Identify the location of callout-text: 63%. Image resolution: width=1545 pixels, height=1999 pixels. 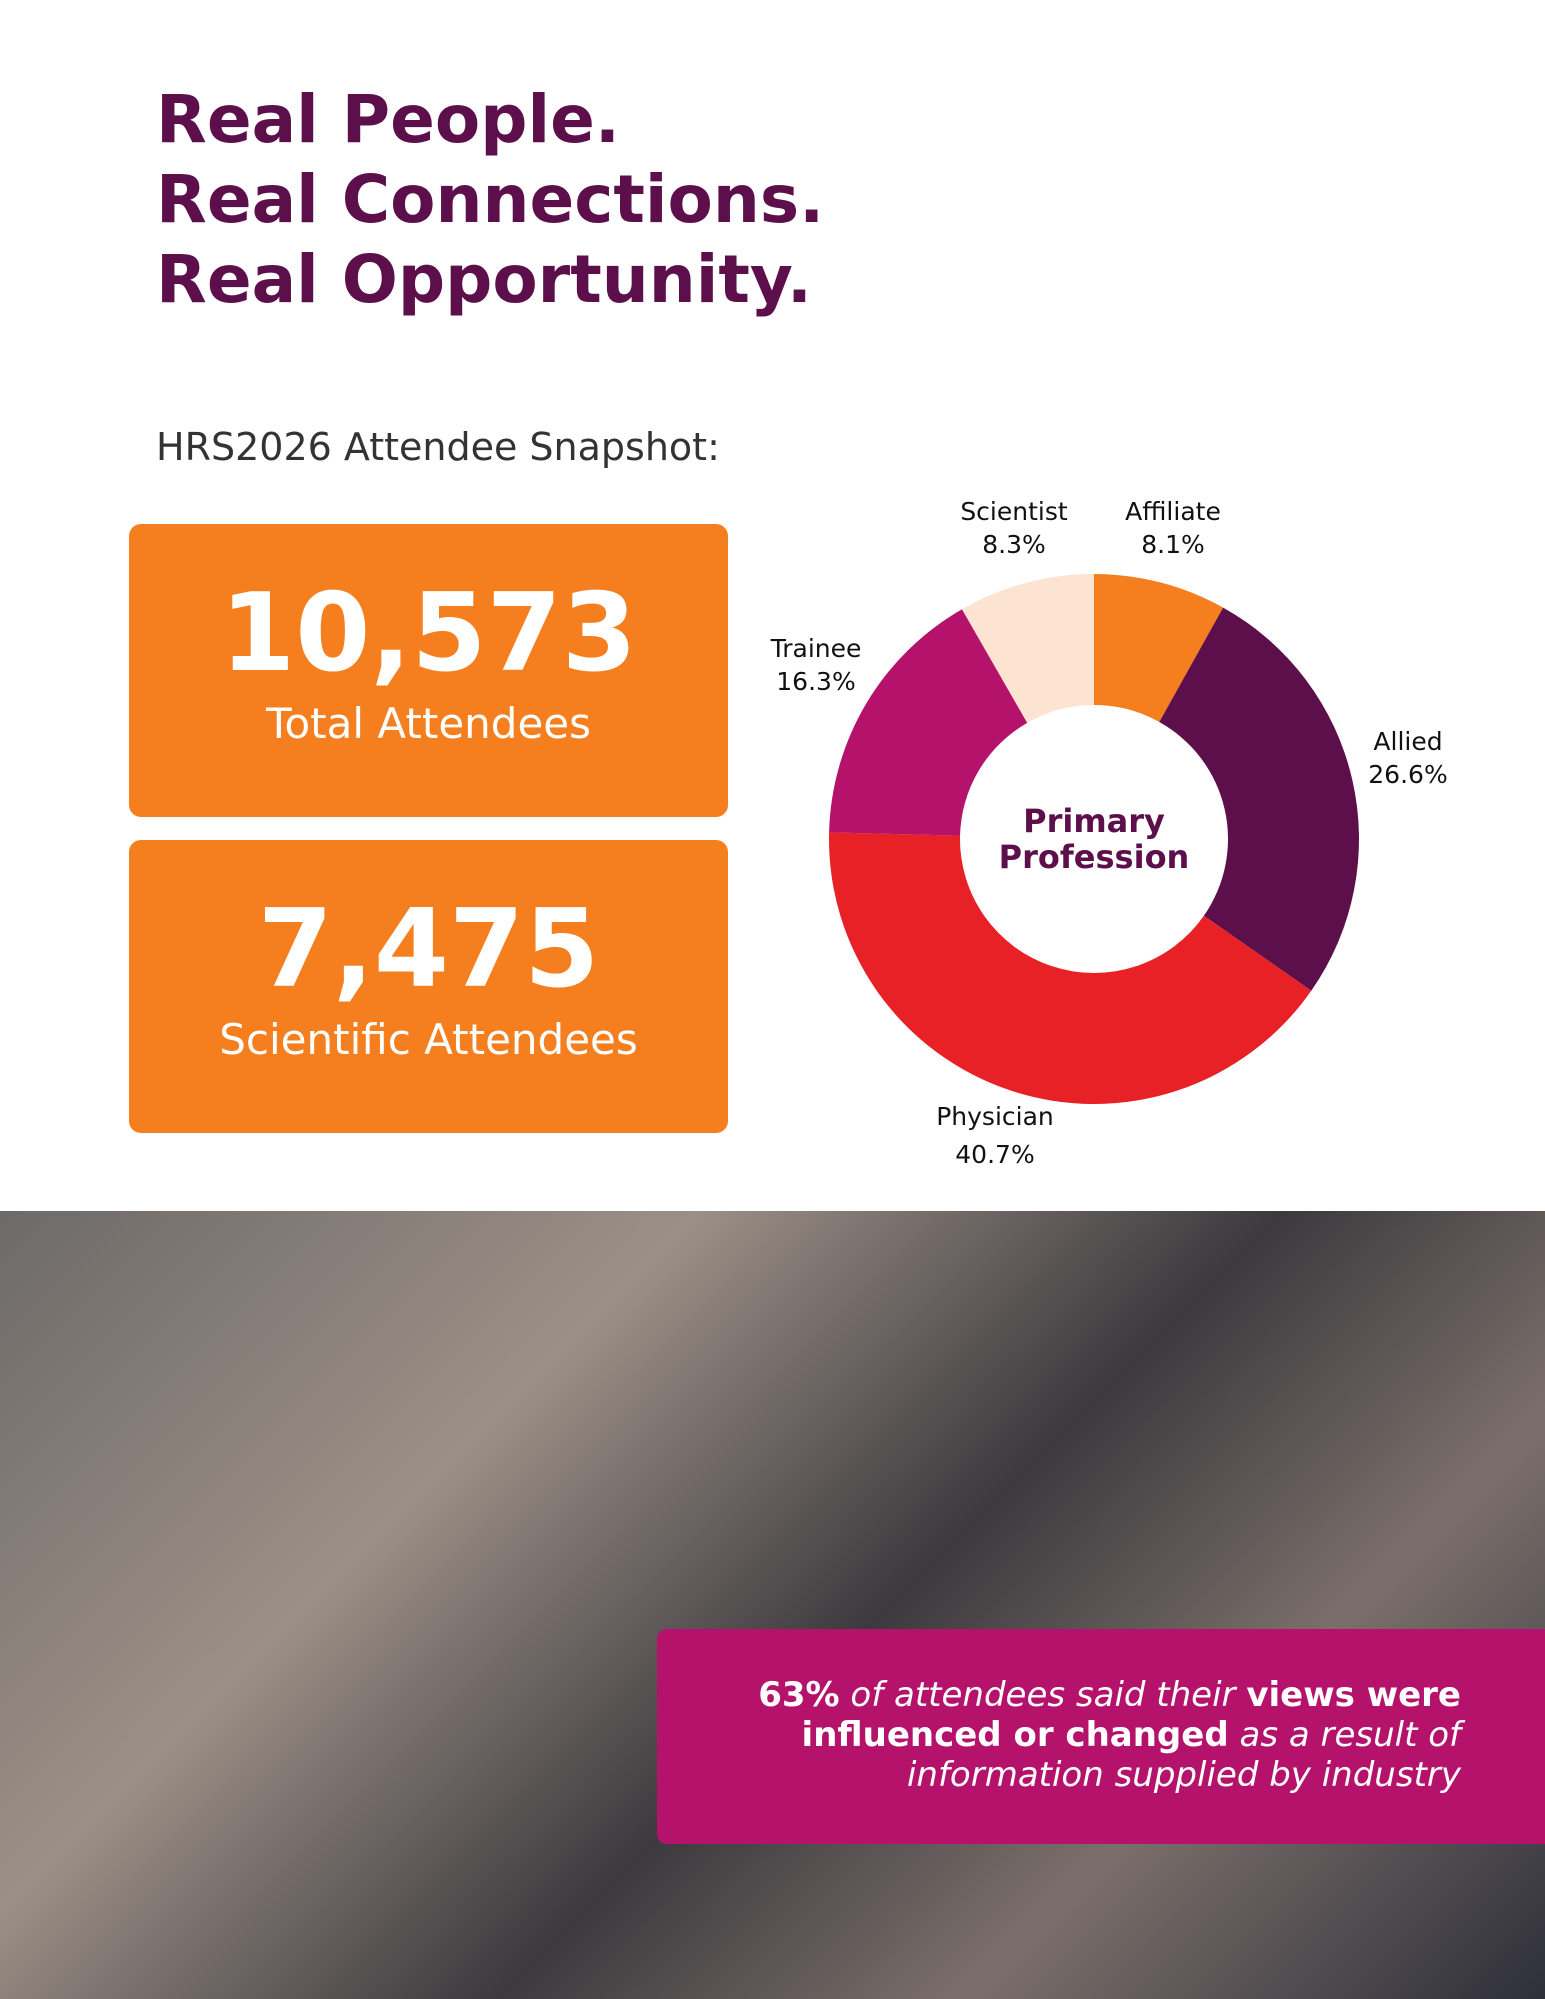
(799, 1695).